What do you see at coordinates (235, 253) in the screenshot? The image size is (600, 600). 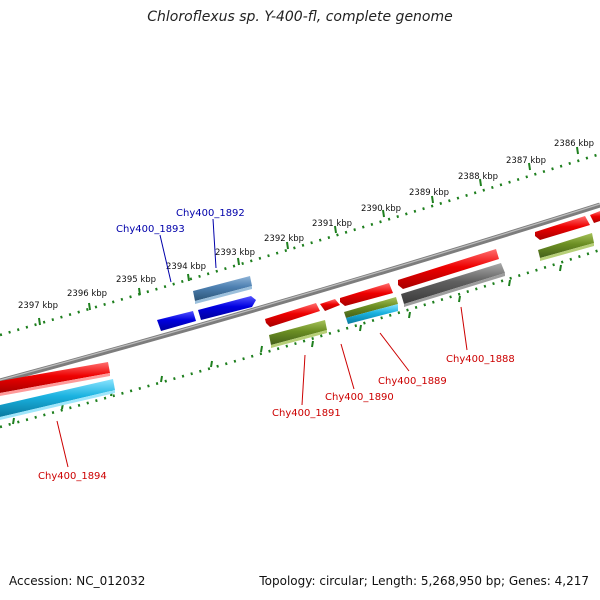 I see `tick-label: 2393 kbp` at bounding box center [235, 253].